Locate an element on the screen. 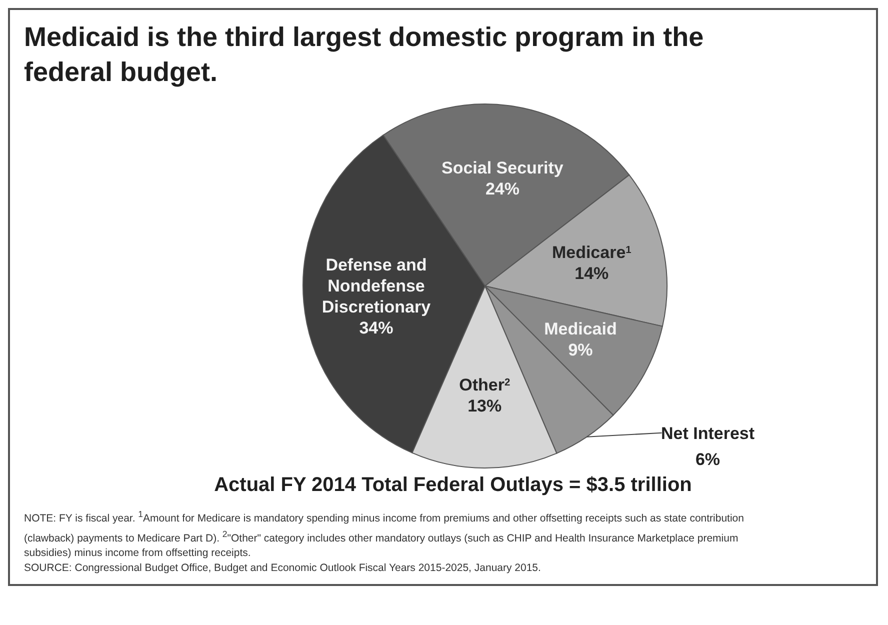 The width and height of the screenshot is (888, 625). text: Actual FY 2014 Total Federal Outlays = $3.5 trillion is located at coordinates (453, 485).